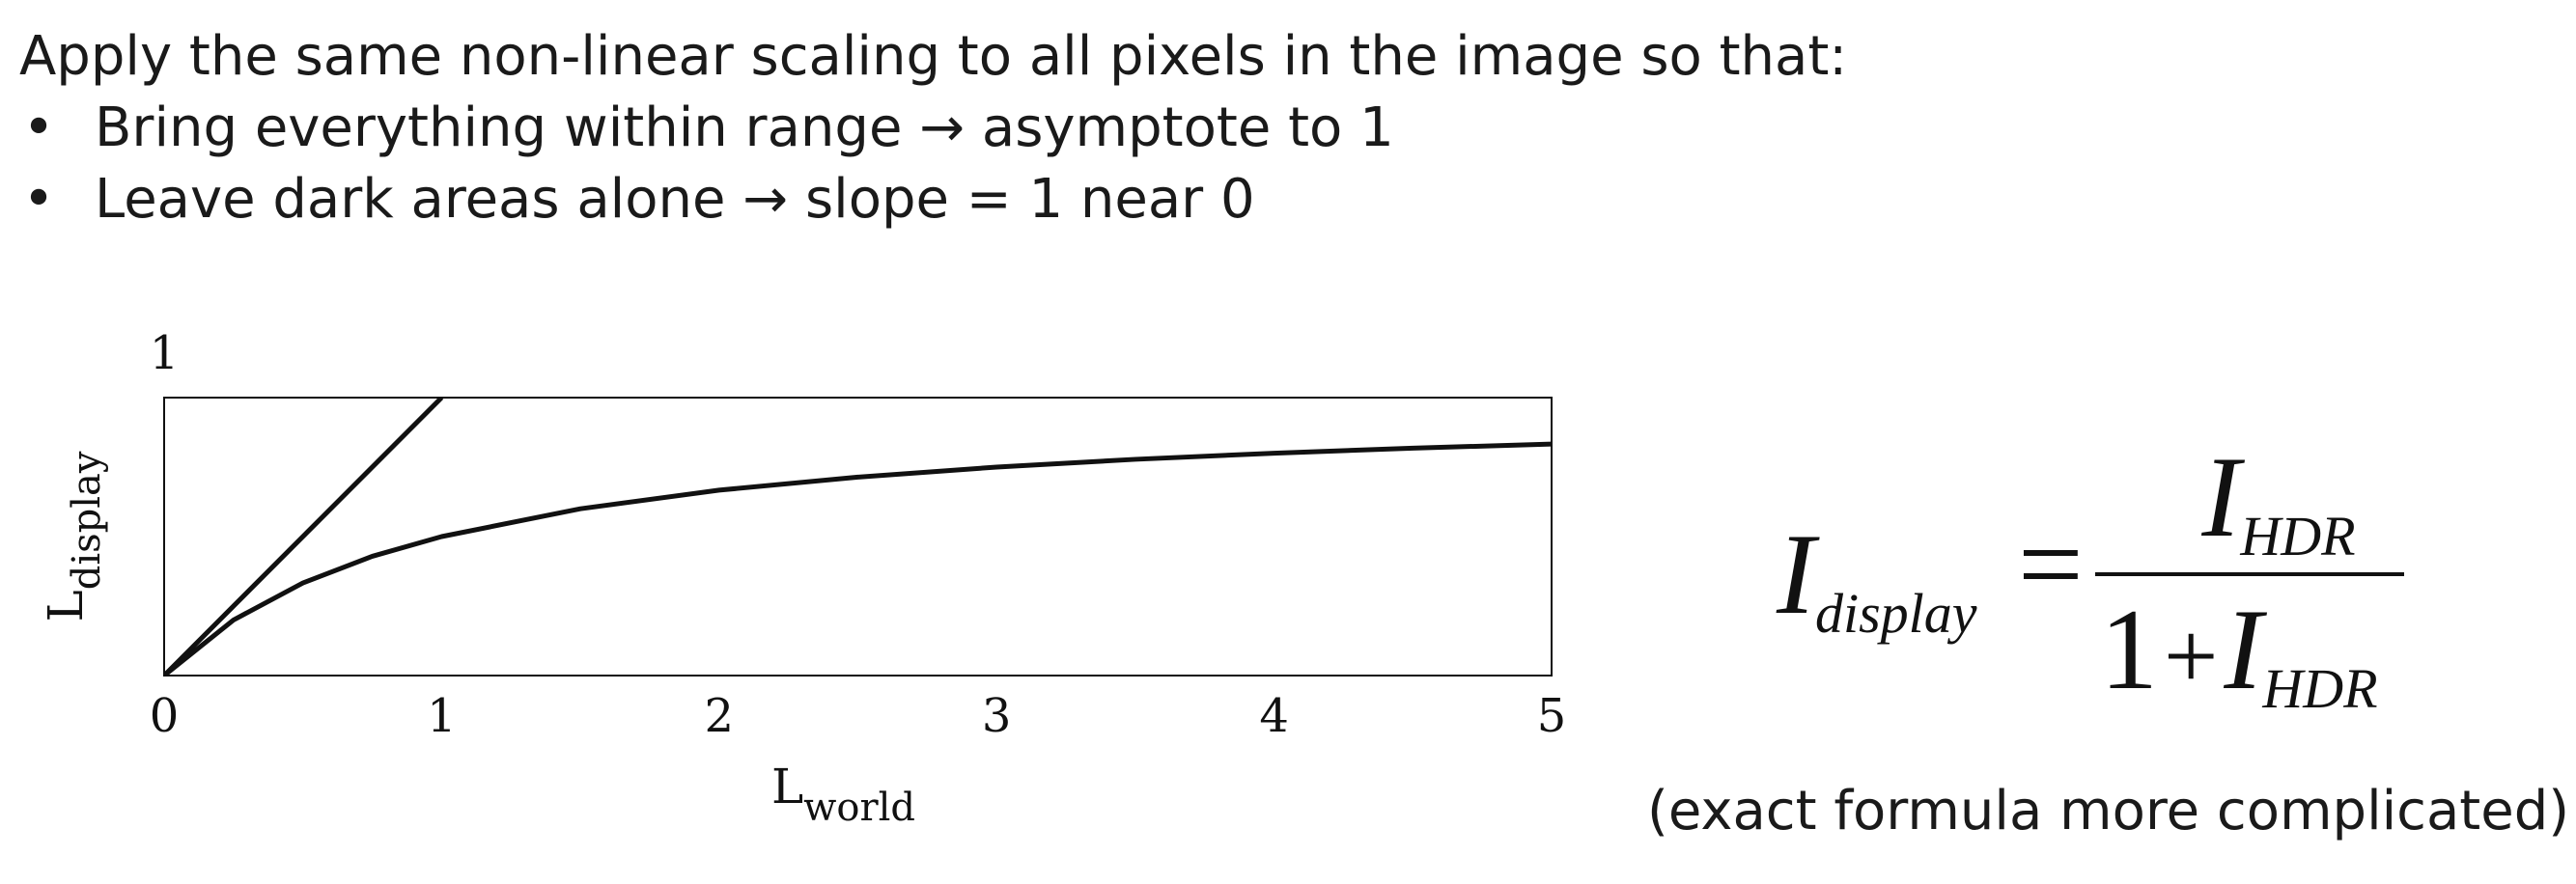 Image resolution: width=2576 pixels, height=884 pixels. Describe the element at coordinates (66, 606) in the screenshot. I see `y-axis-label-main: L` at that location.